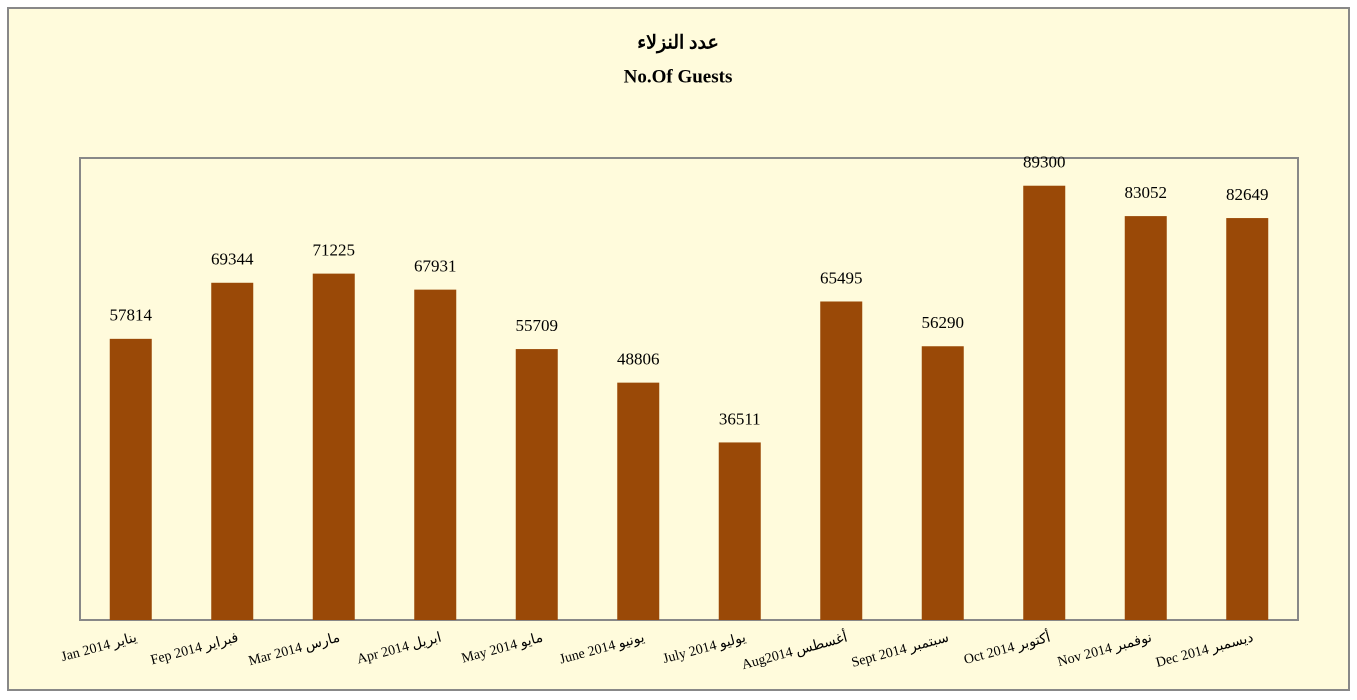  I want to click on data-label: 89300, so click(1044, 162).